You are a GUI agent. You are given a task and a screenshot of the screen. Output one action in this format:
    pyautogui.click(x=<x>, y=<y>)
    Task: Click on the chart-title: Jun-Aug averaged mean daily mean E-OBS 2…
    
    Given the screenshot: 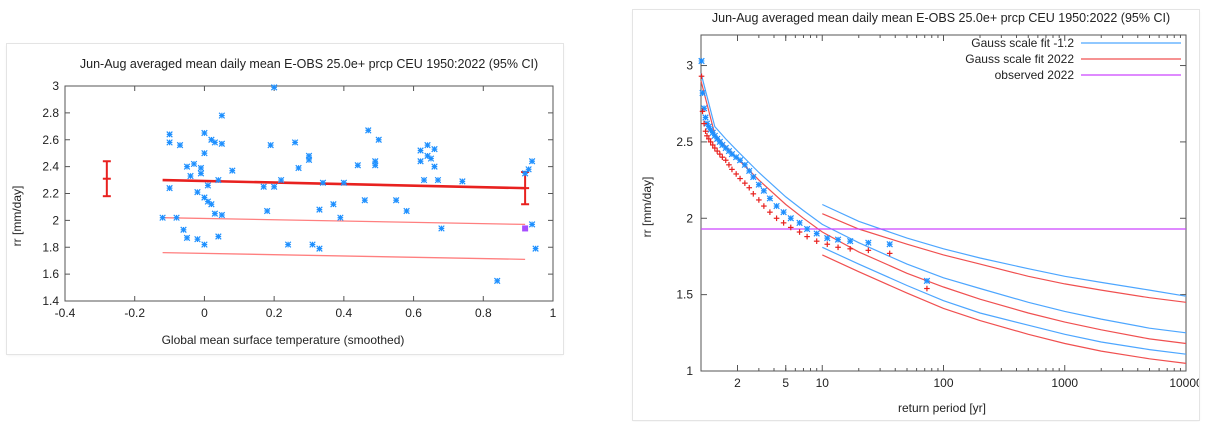 What is the action you would take?
    pyautogui.click(x=941, y=18)
    